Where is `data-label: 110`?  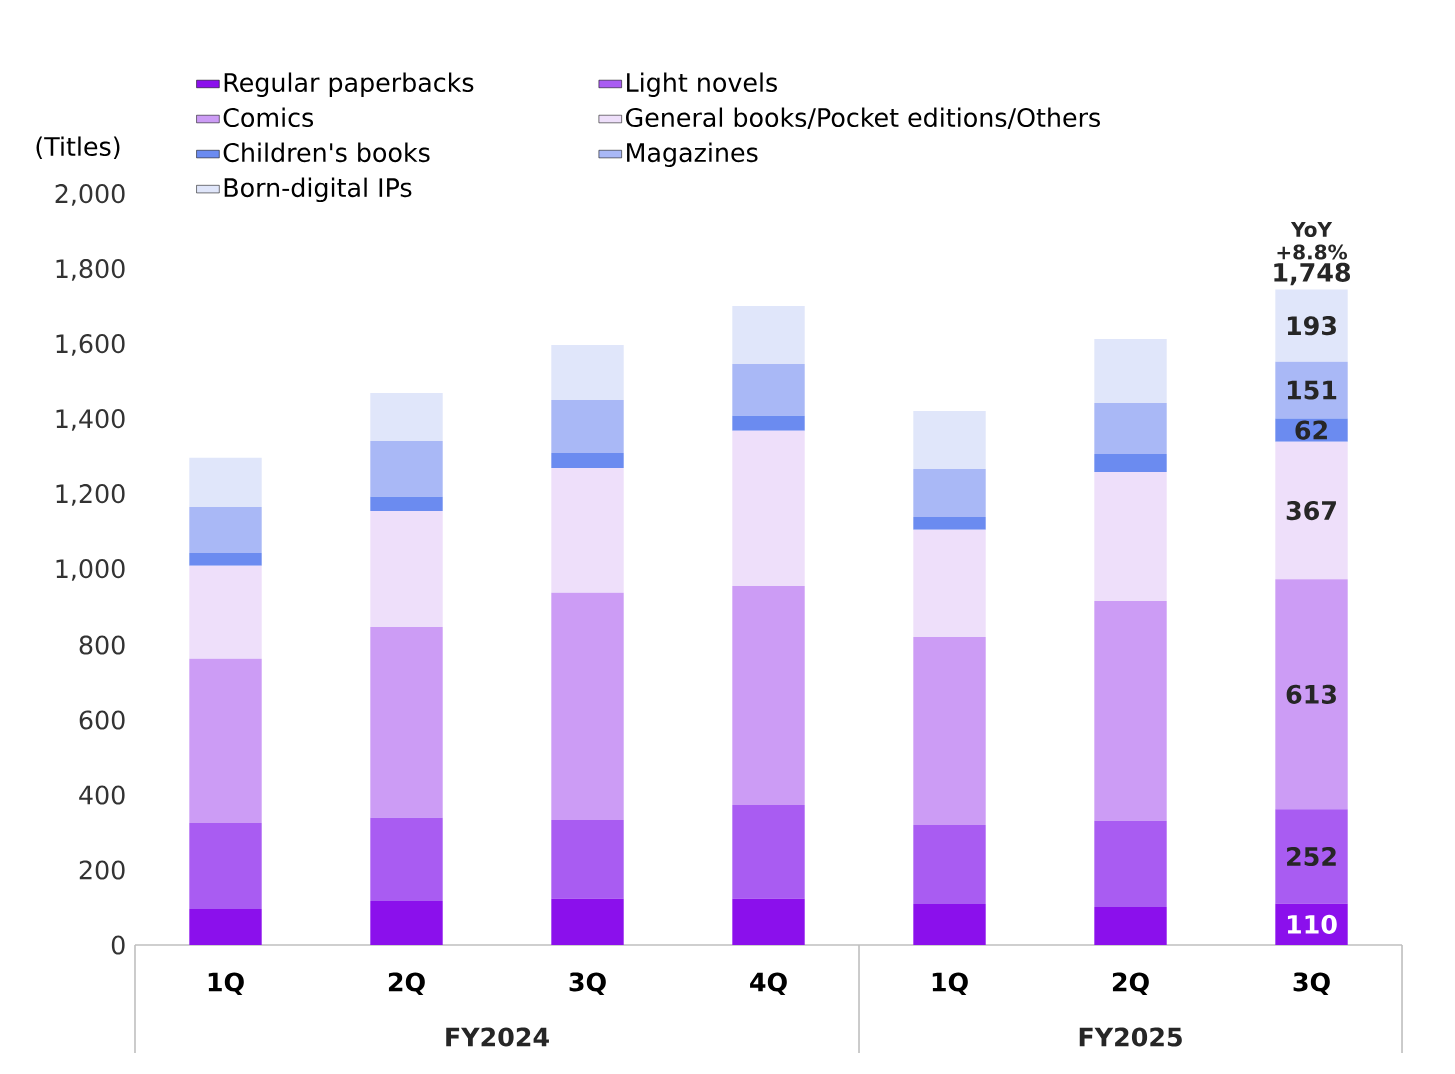 data-label: 110 is located at coordinates (1312, 924).